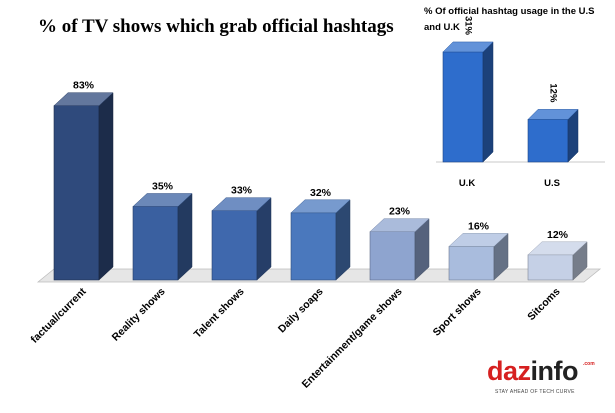 This screenshot has height=413, width=615. What do you see at coordinates (400, 212) in the screenshot?
I see `bar-value-label: 23%` at bounding box center [400, 212].